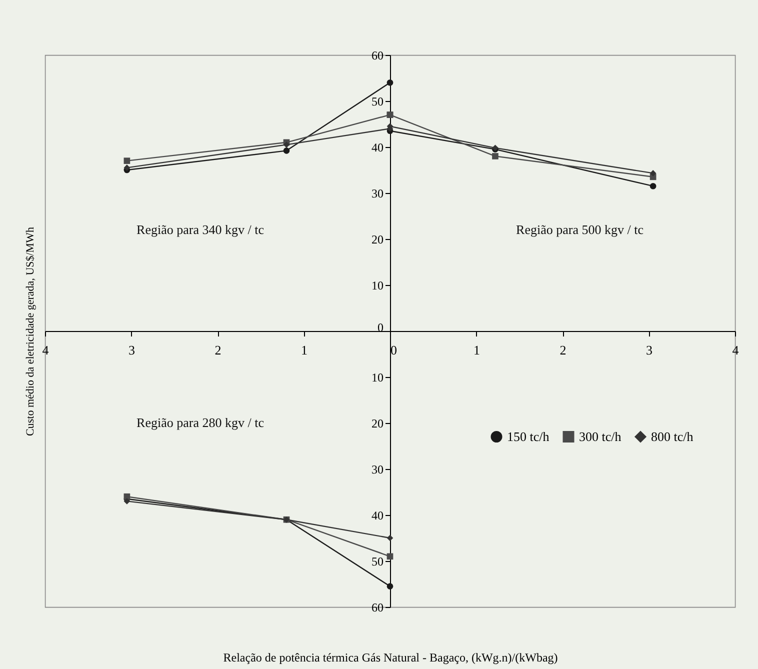  I want to click on legend-label: 150 tc/h, so click(528, 436).